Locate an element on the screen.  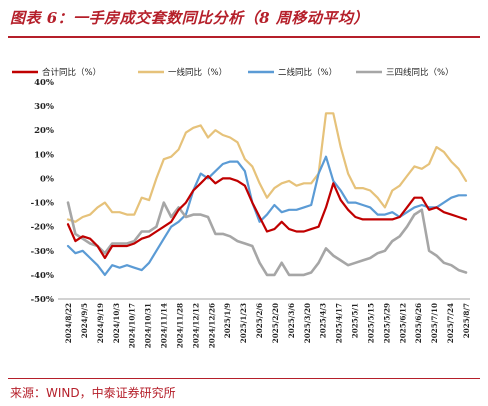
y-tick-label: 40% is located at coordinates (44, 83).